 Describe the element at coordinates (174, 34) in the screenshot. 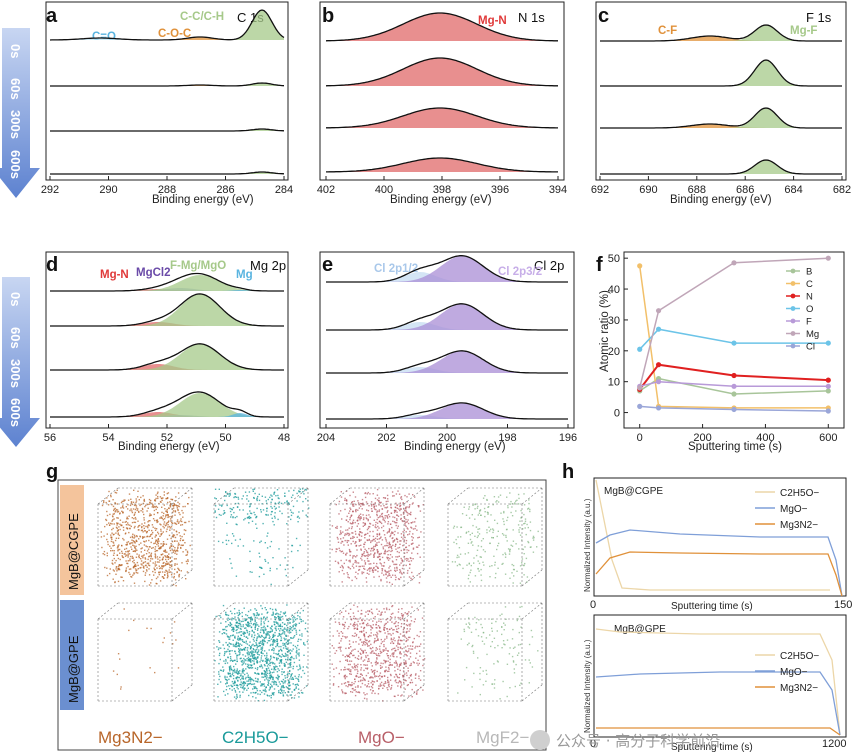

I see `peak-a-c-o-c: C-O-C` at that location.